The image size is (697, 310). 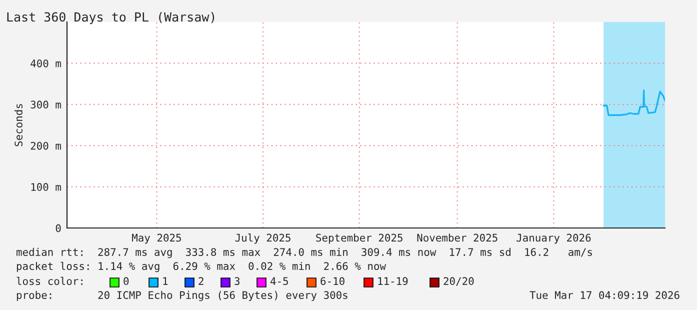 I want to click on text: 0, so click(x=126, y=281).